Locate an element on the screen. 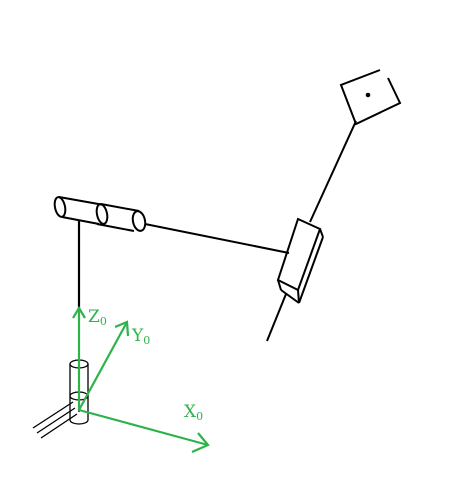 The width and height of the screenshot is (459, 486). upper-link is located at coordinates (333, 171).